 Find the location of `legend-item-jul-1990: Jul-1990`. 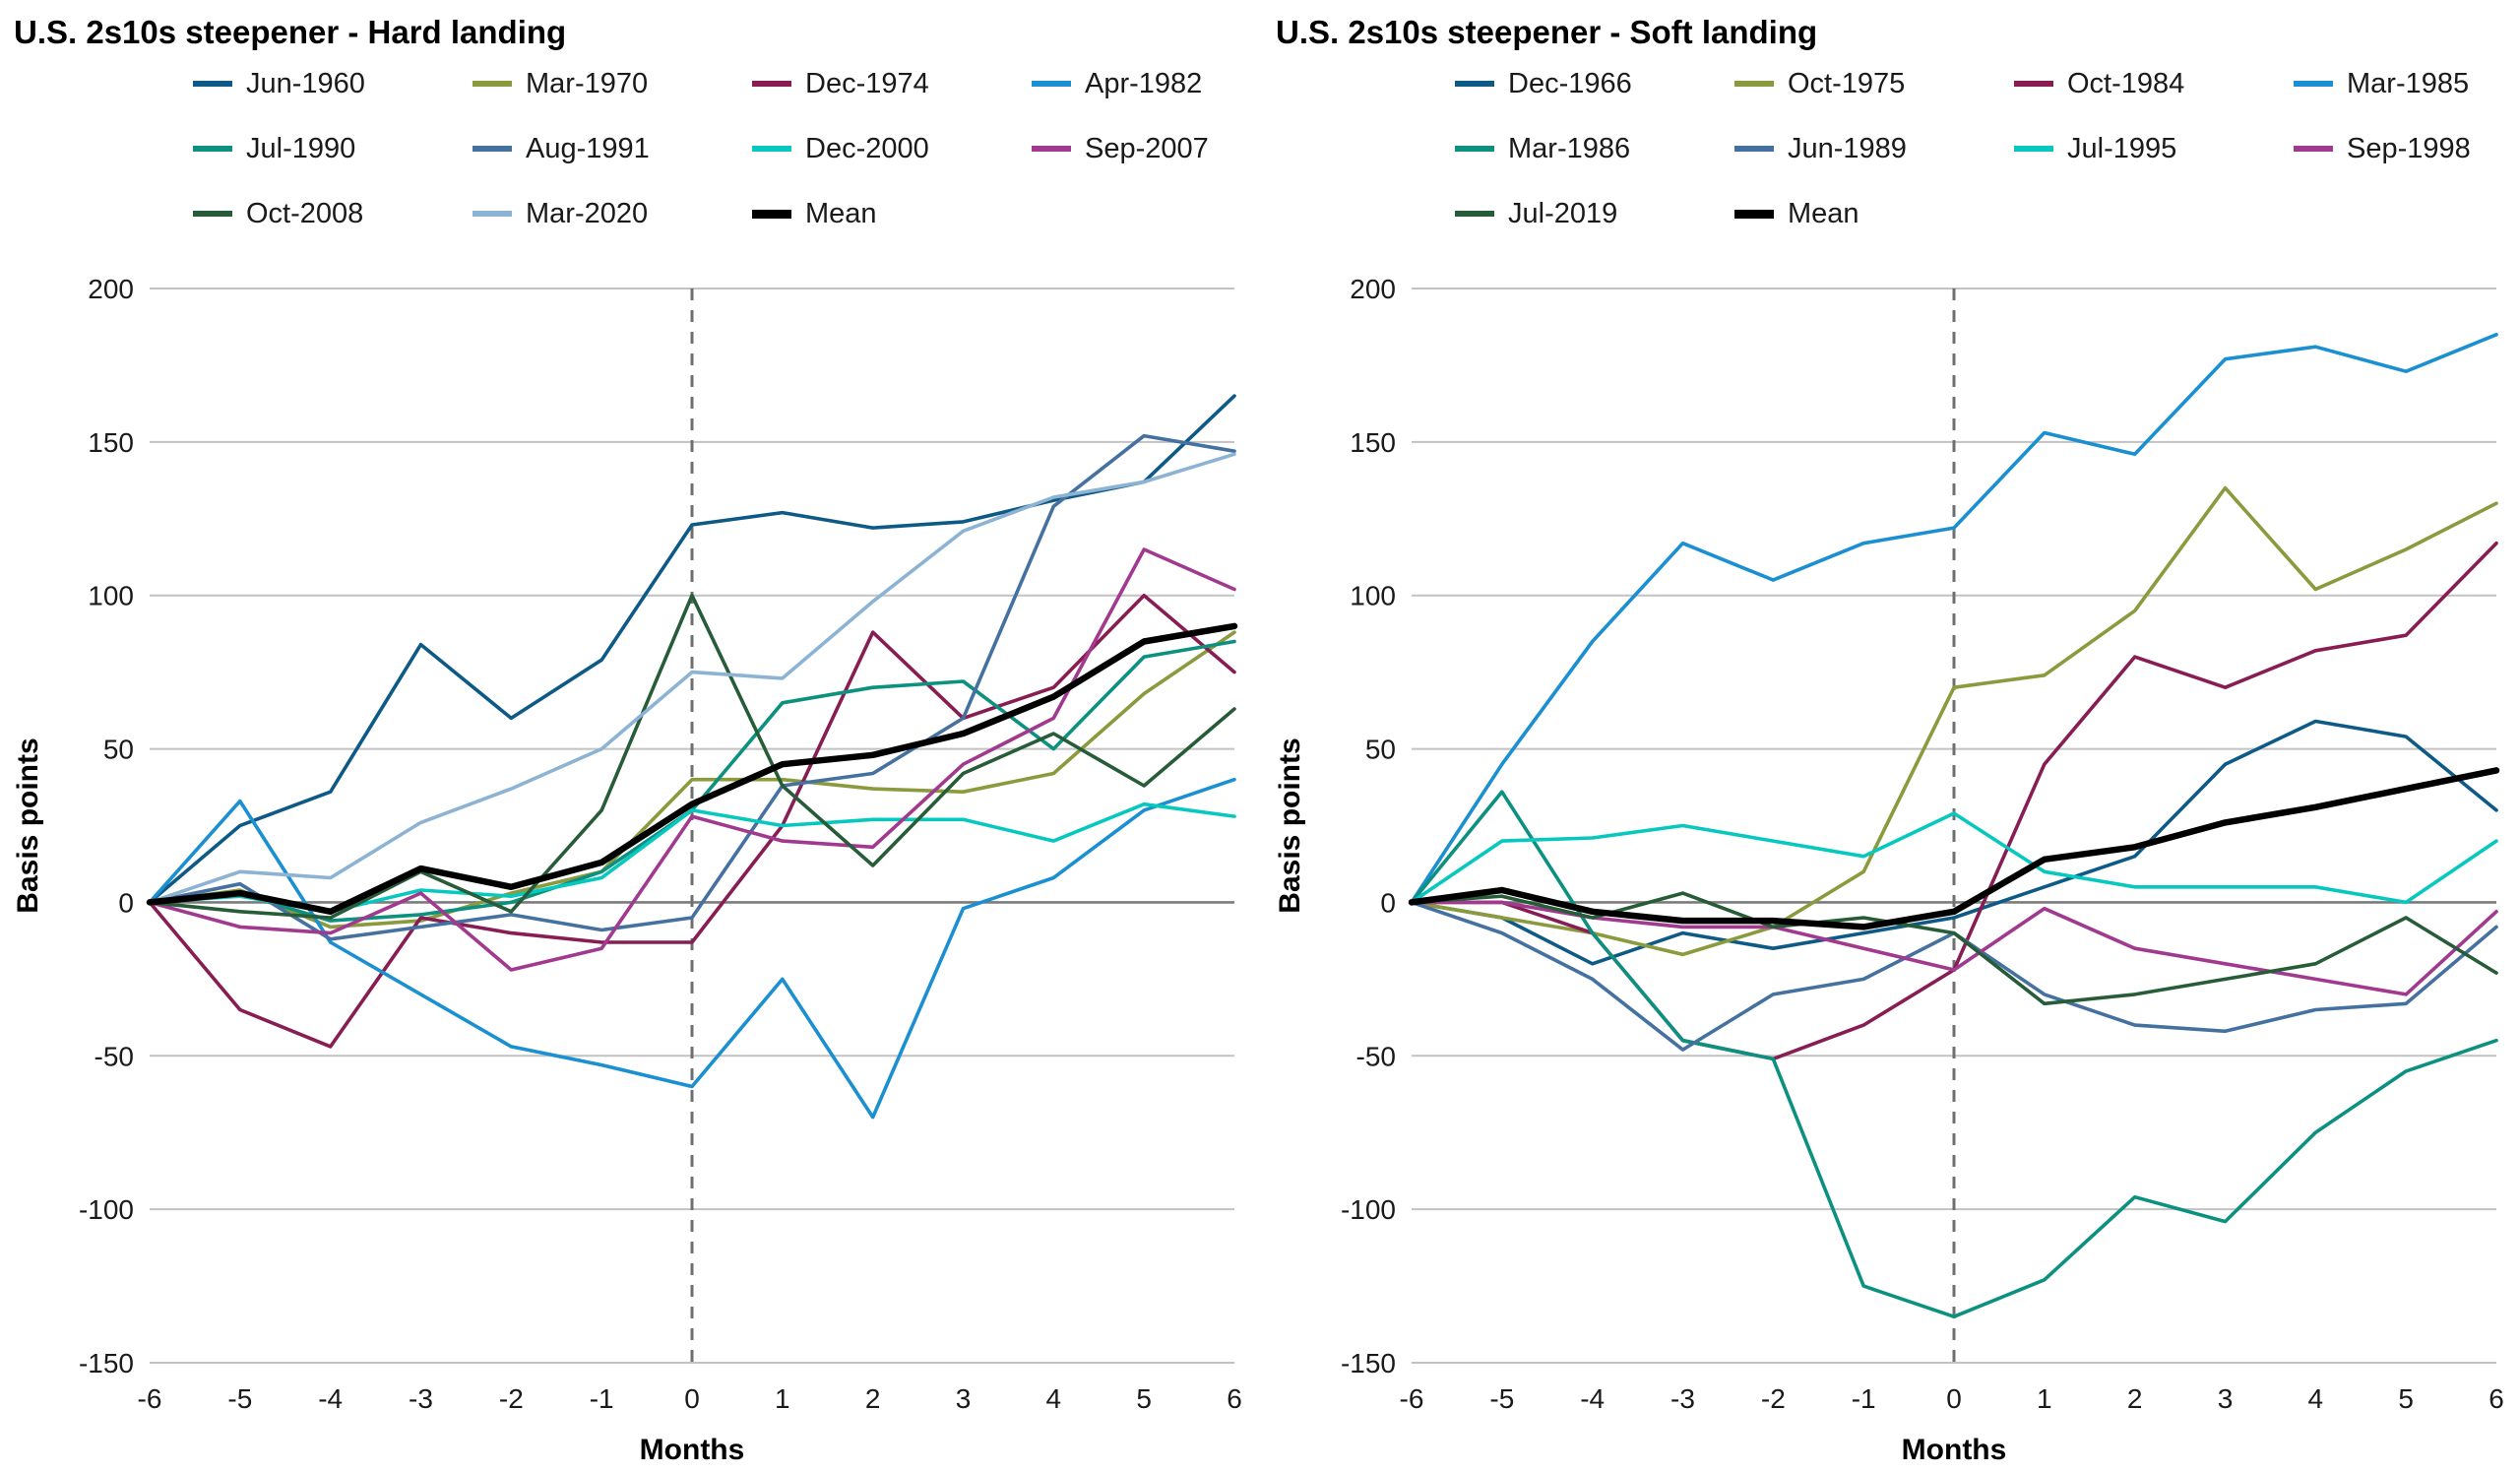

legend-item-jul-1990: Jul-1990 is located at coordinates (332, 148).